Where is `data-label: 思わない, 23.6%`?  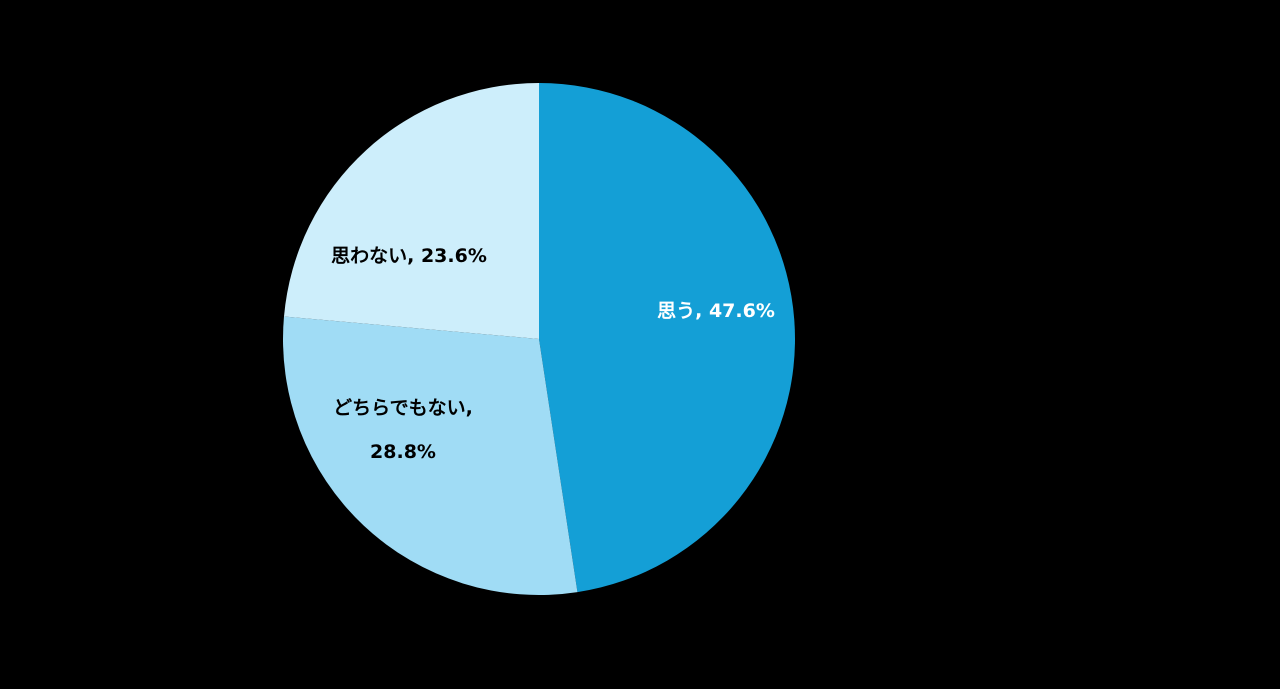 data-label: 思わない, 23.6% is located at coordinates (409, 256).